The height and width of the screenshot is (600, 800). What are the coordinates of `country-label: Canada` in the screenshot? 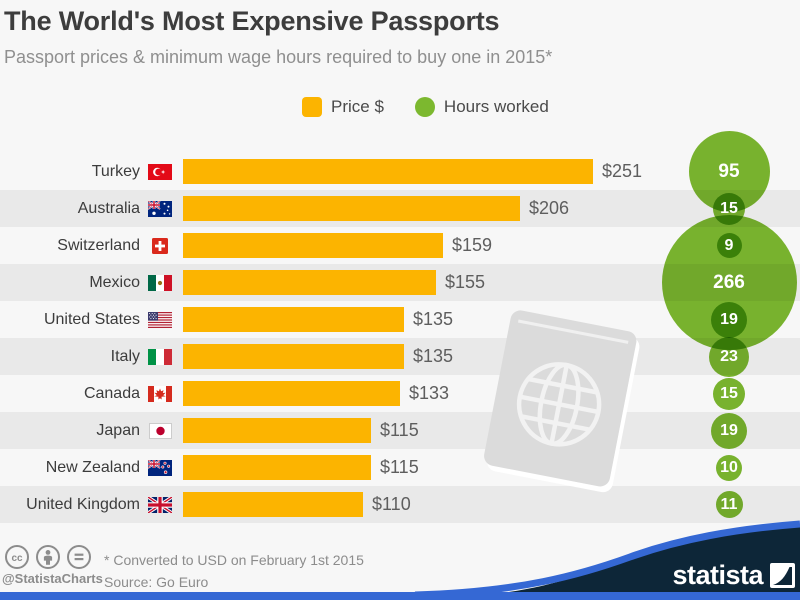 It's located at (111, 393).